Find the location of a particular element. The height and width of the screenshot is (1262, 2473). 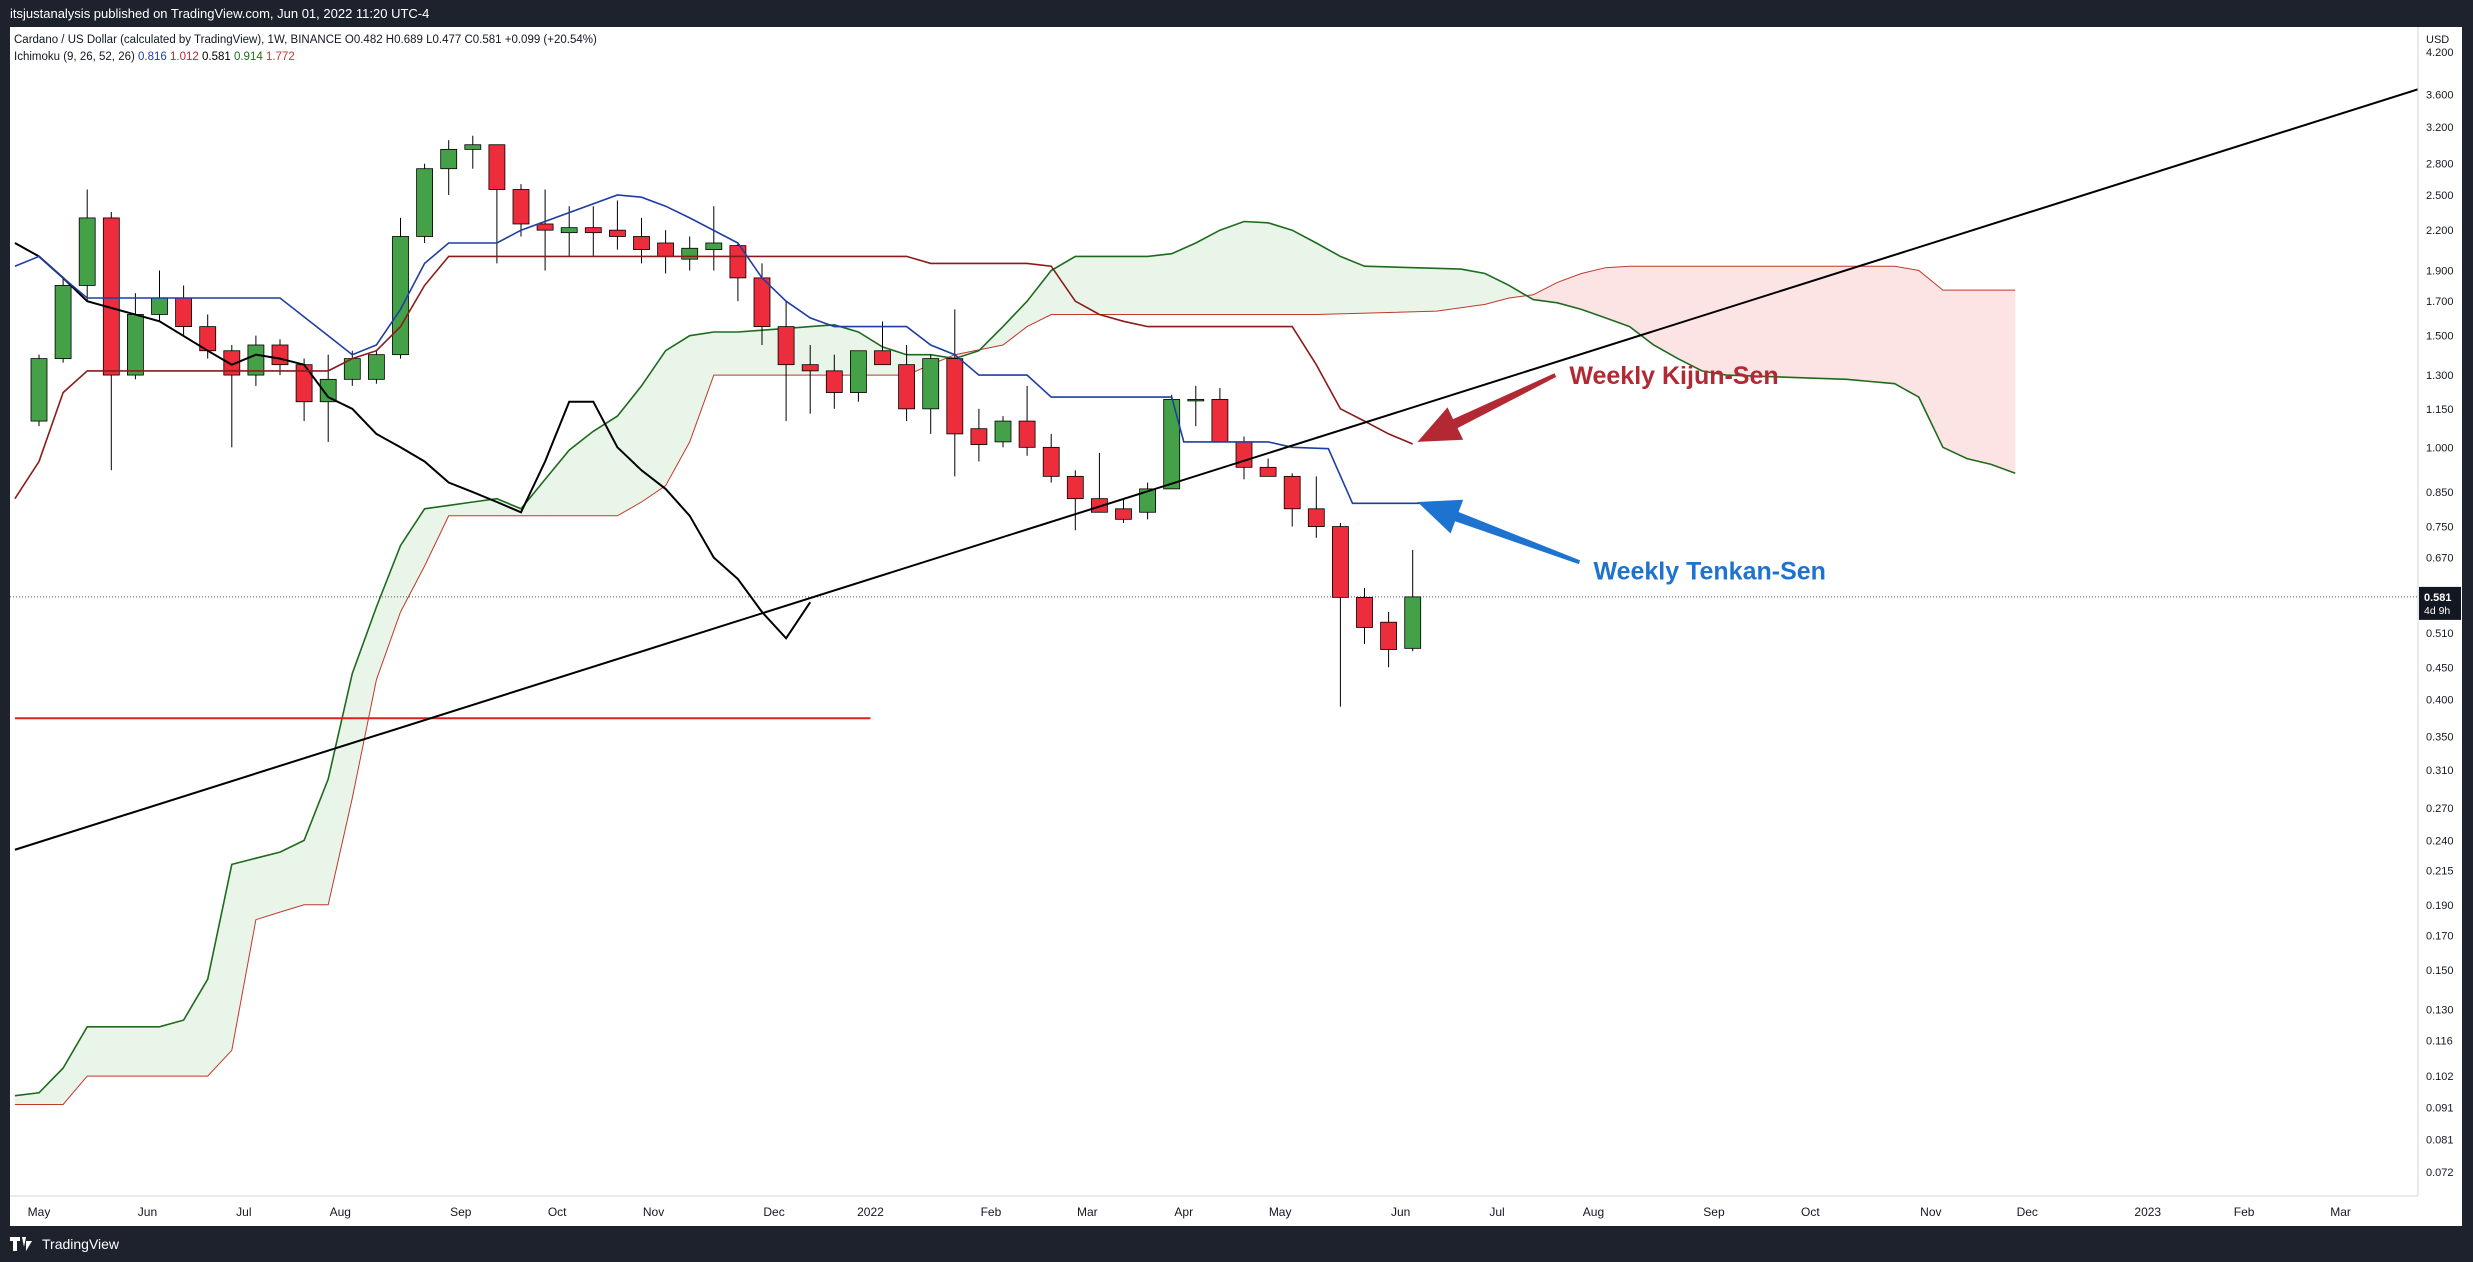

price-tick-label: 1.500 is located at coordinates (2440, 337).